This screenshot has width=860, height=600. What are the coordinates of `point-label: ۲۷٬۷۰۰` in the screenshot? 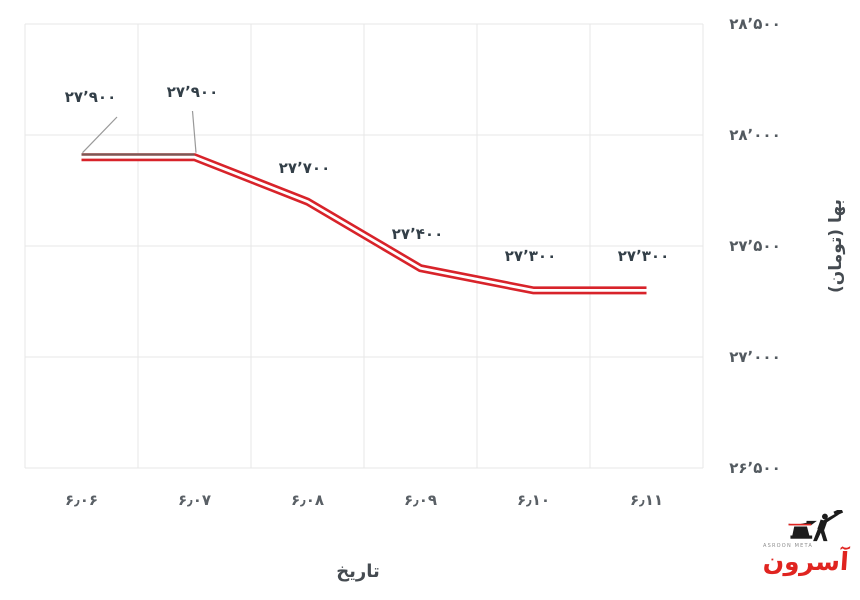 It's located at (304, 167).